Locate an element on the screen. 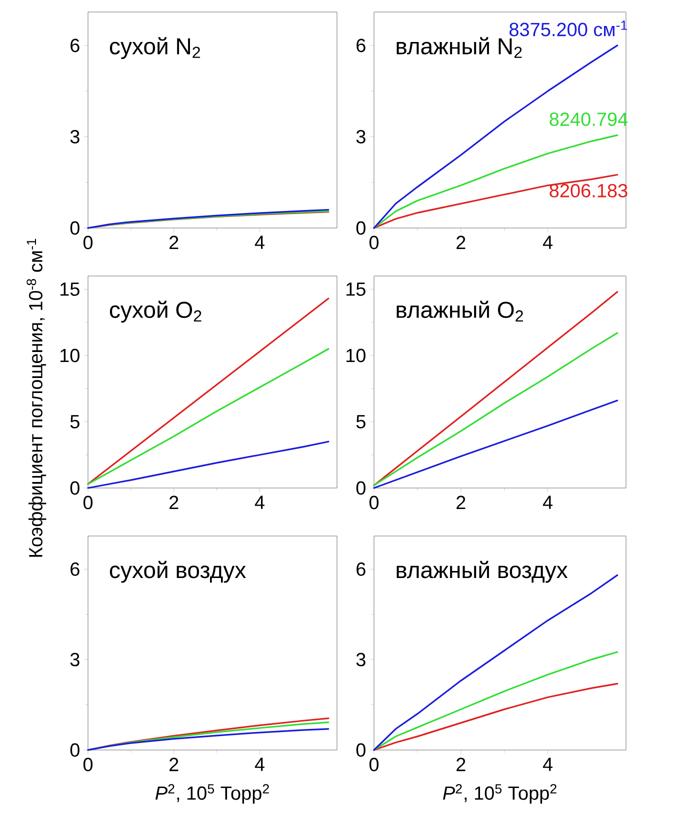 The image size is (678, 818). series-label: 8375.200 см$^{-1}$ is located at coordinates (568, 28).